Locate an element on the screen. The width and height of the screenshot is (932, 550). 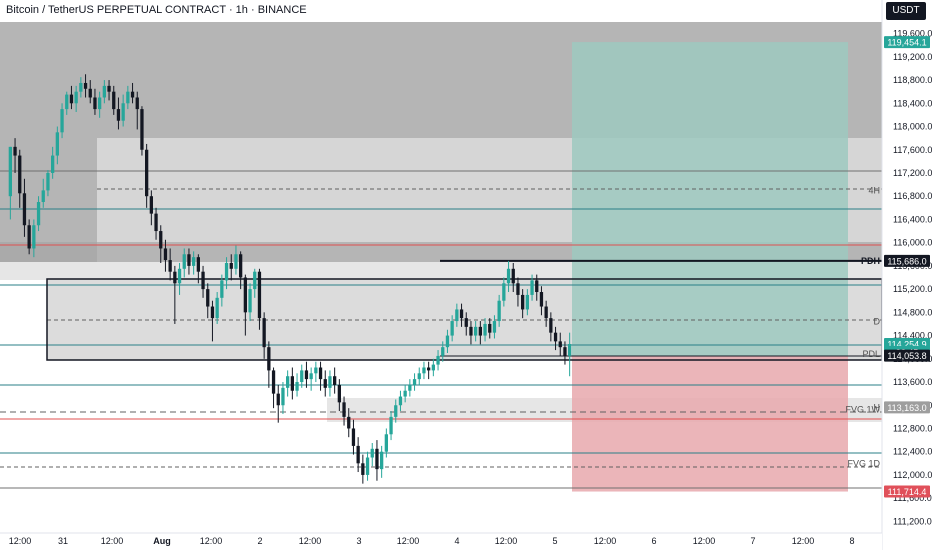
price-tick-label: 118,800.0 is located at coordinates (912, 80).